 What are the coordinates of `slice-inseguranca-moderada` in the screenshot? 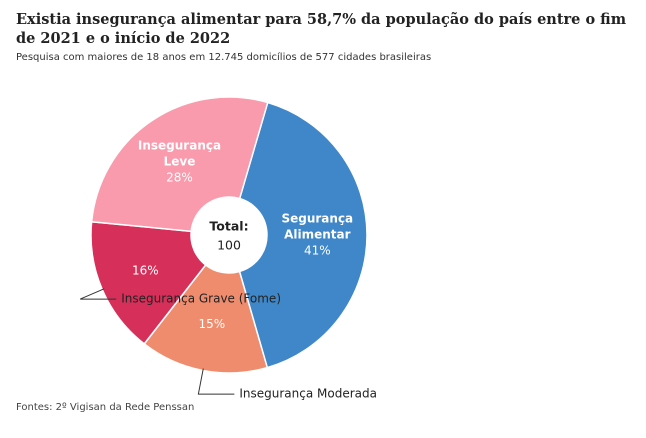 It's located at (206, 318).